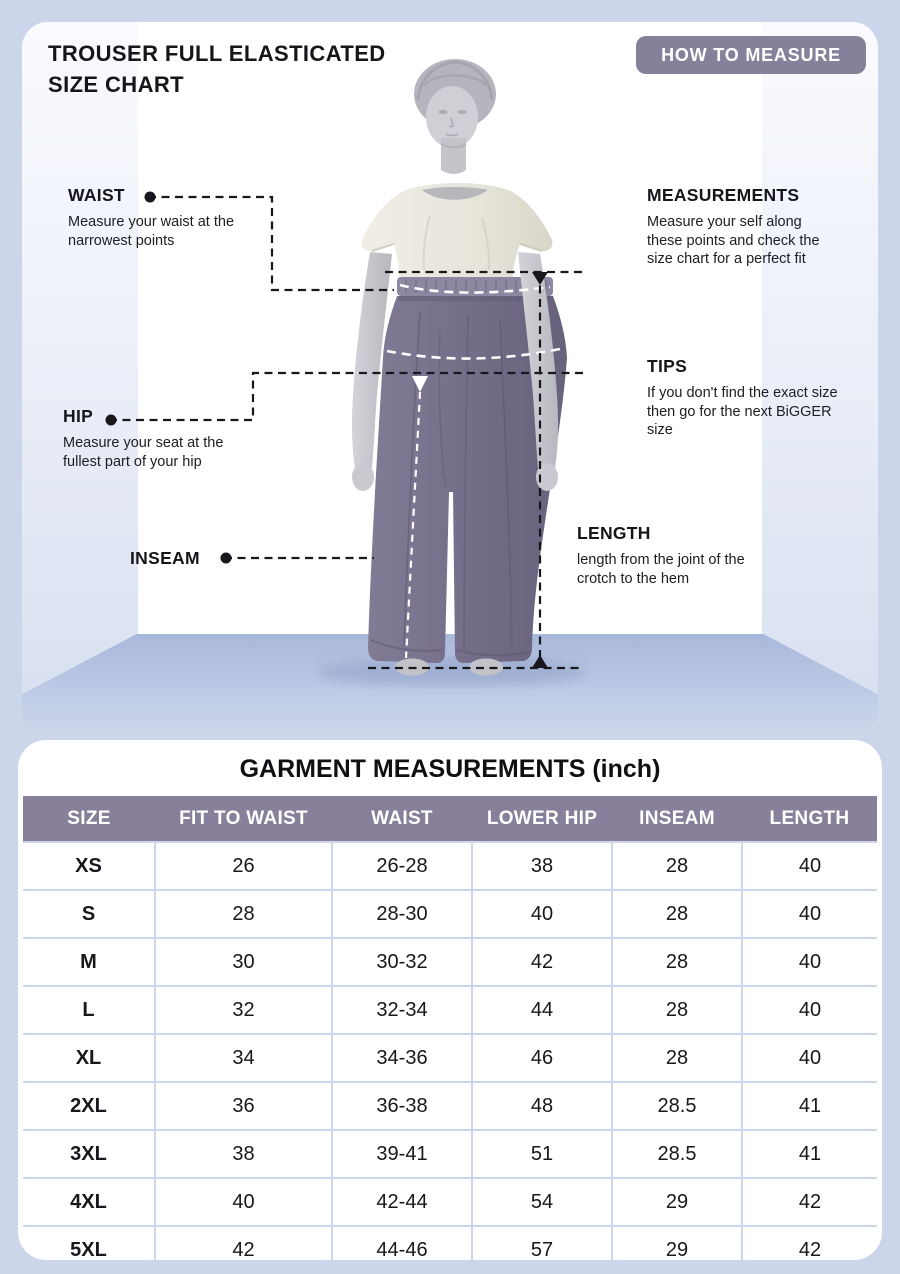  I want to click on measurements-label: MEASUREMENTS, so click(723, 195).